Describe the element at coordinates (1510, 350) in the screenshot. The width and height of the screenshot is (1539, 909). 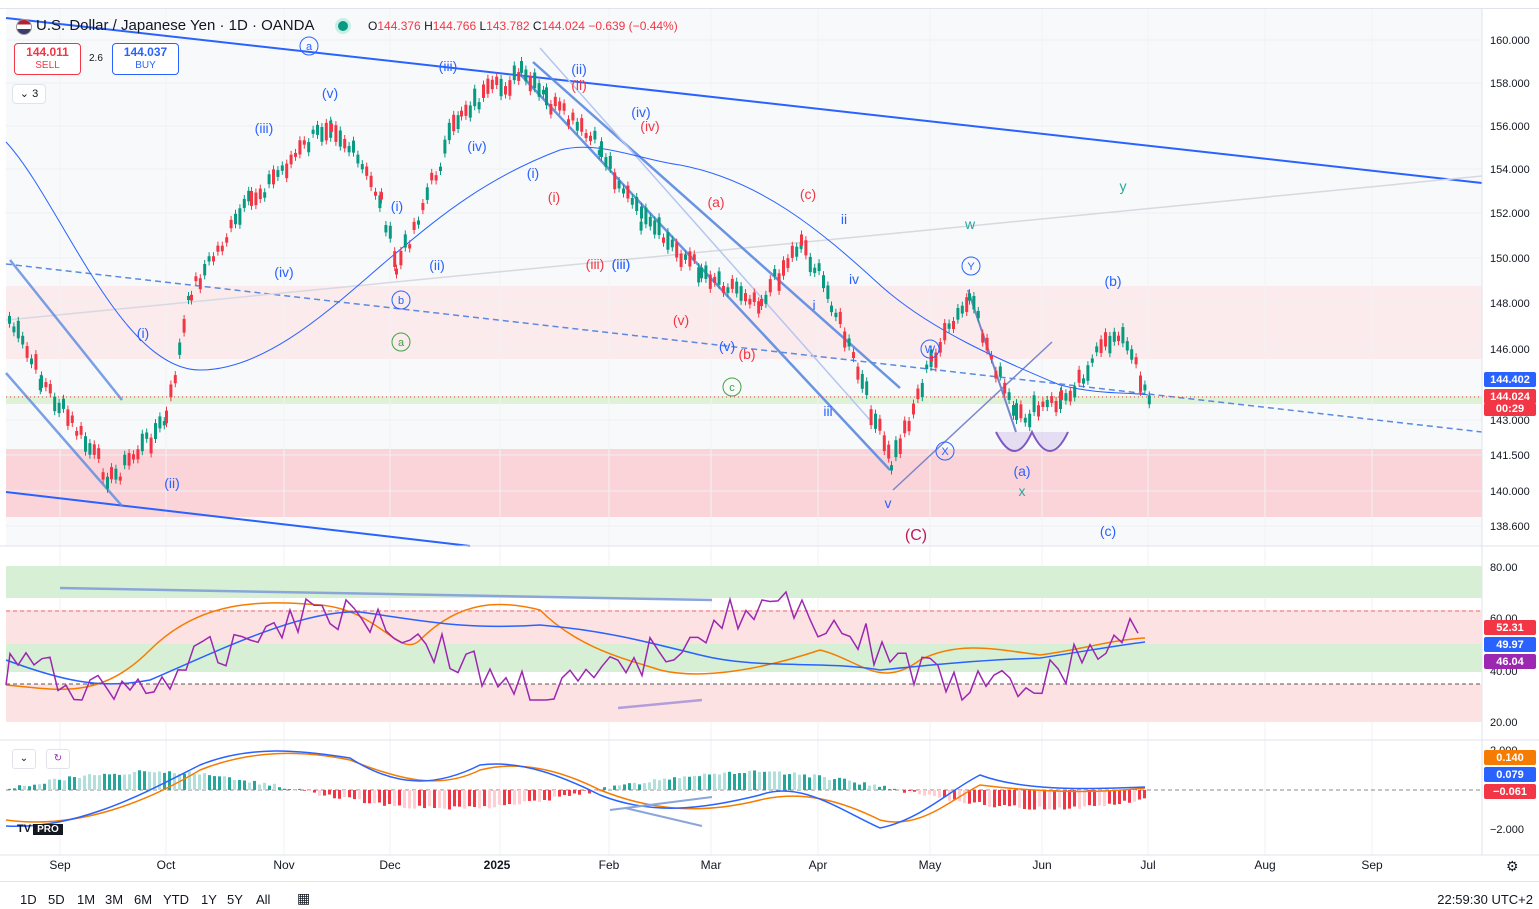
I see `price-axis-tick: 146.000` at that location.